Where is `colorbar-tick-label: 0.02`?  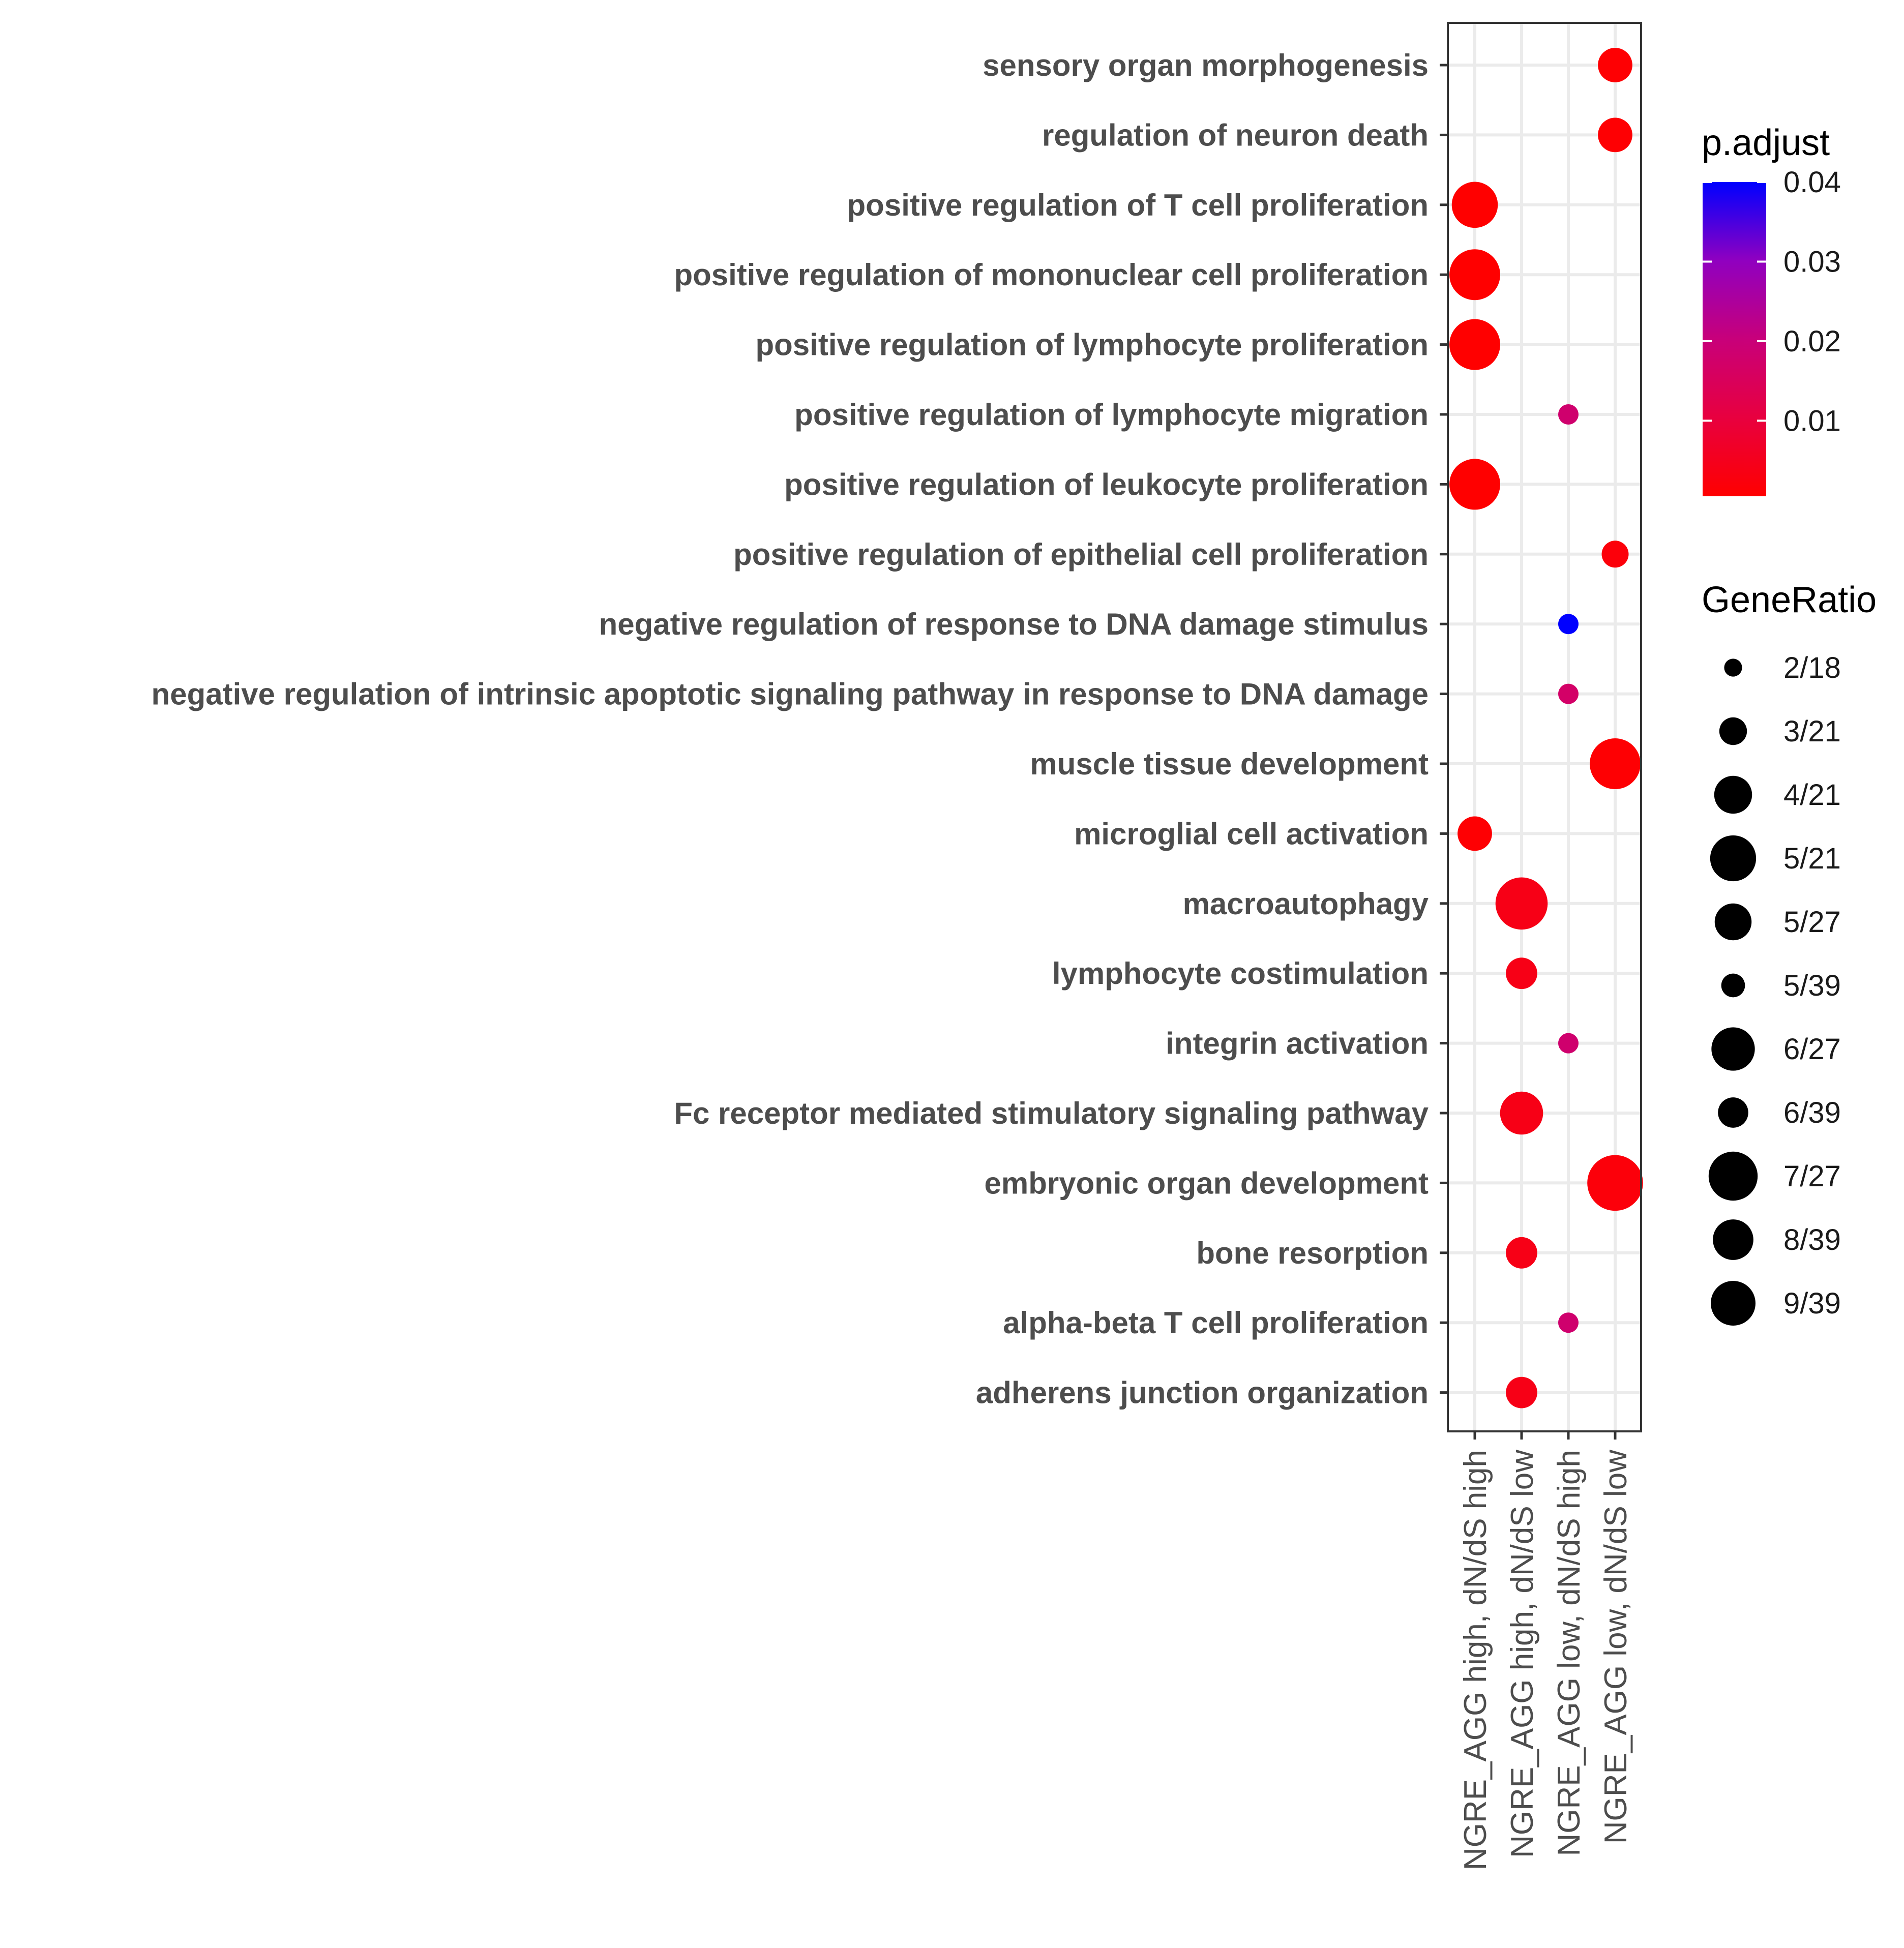 colorbar-tick-label: 0.02 is located at coordinates (1812, 341).